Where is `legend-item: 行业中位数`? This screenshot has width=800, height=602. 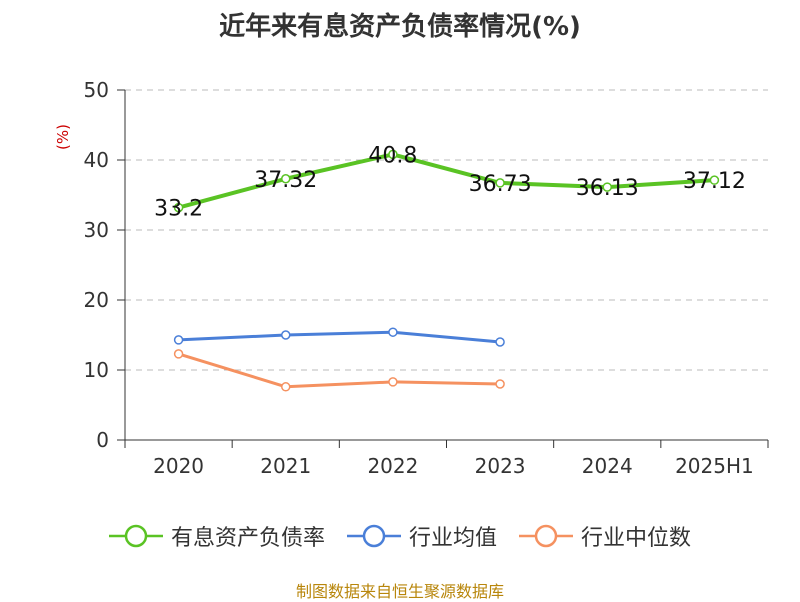
legend-item: 行业中位数 is located at coordinates (605, 536).